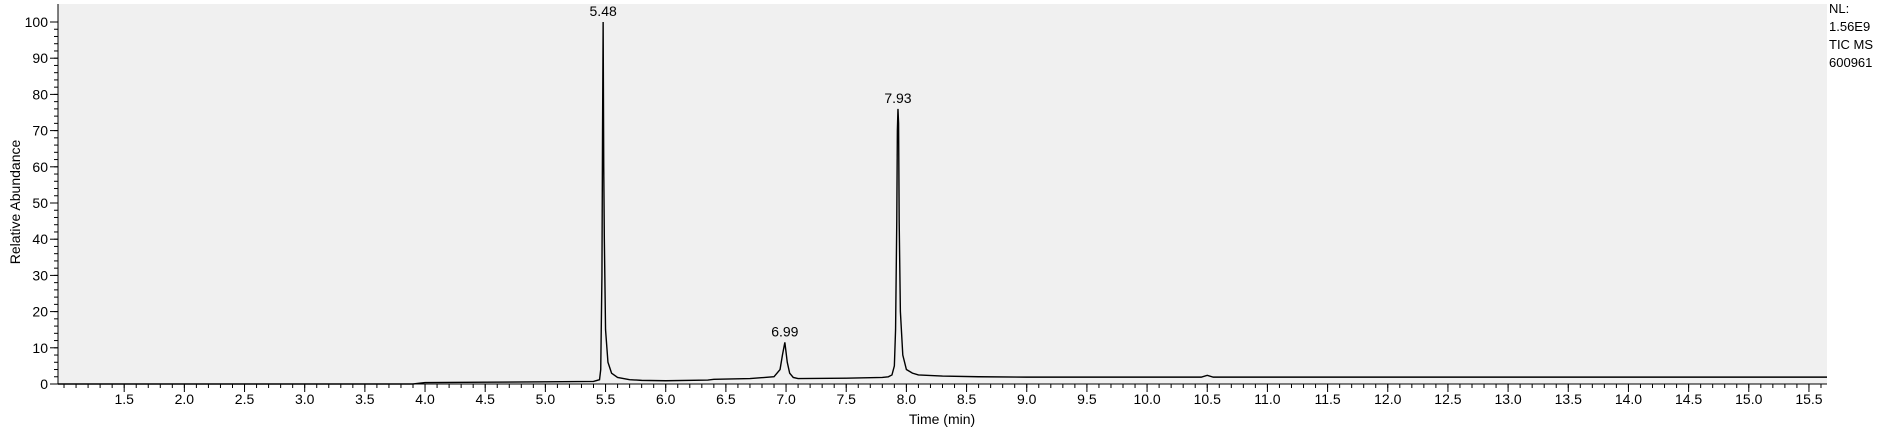 The width and height of the screenshot is (1879, 434). Describe the element at coordinates (40, 275) in the screenshot. I see `y-tick-label: 30` at that location.